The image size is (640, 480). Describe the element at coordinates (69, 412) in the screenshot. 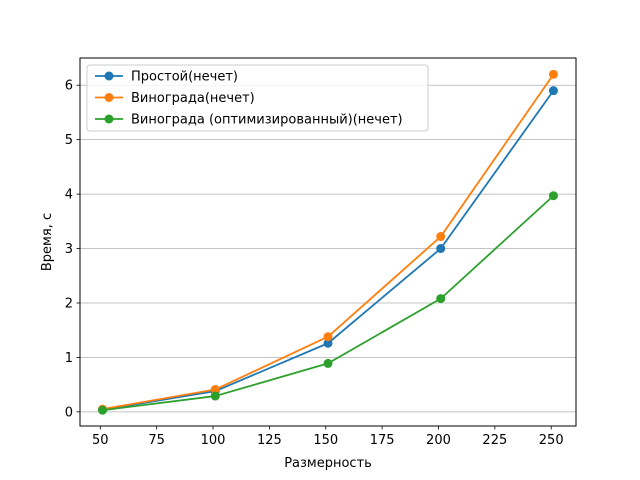

I see `y-tick-label: 0` at that location.